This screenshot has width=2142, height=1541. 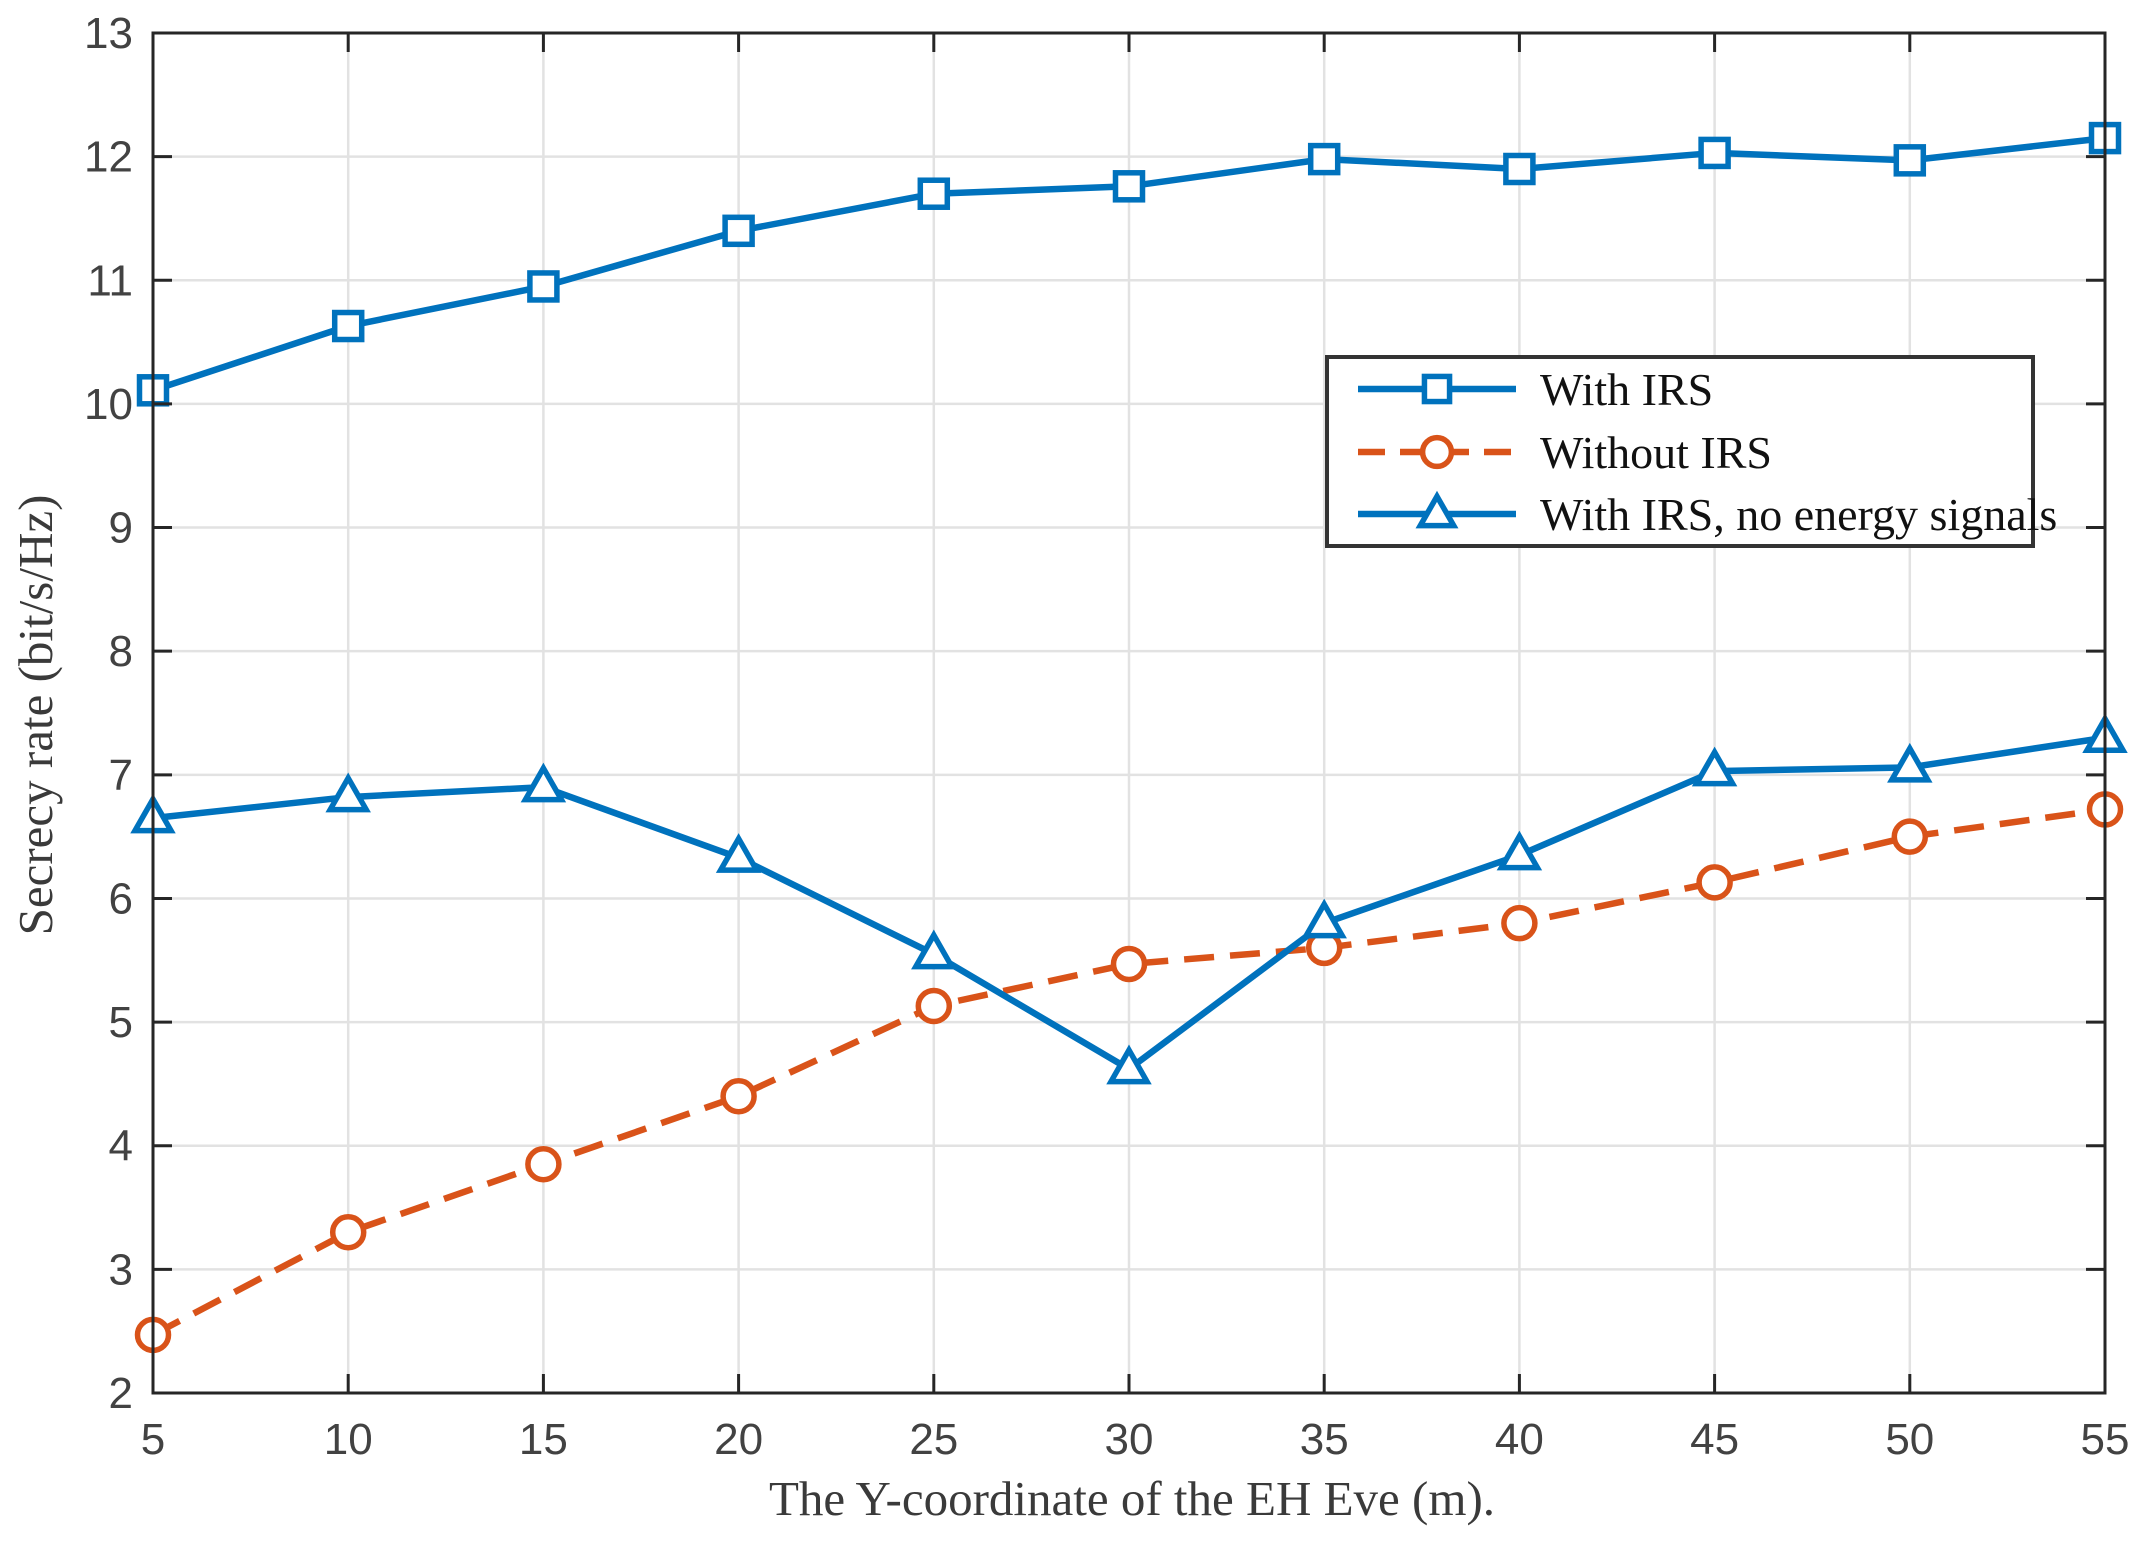 I want to click on y-tick-label: 6, so click(x=121, y=898).